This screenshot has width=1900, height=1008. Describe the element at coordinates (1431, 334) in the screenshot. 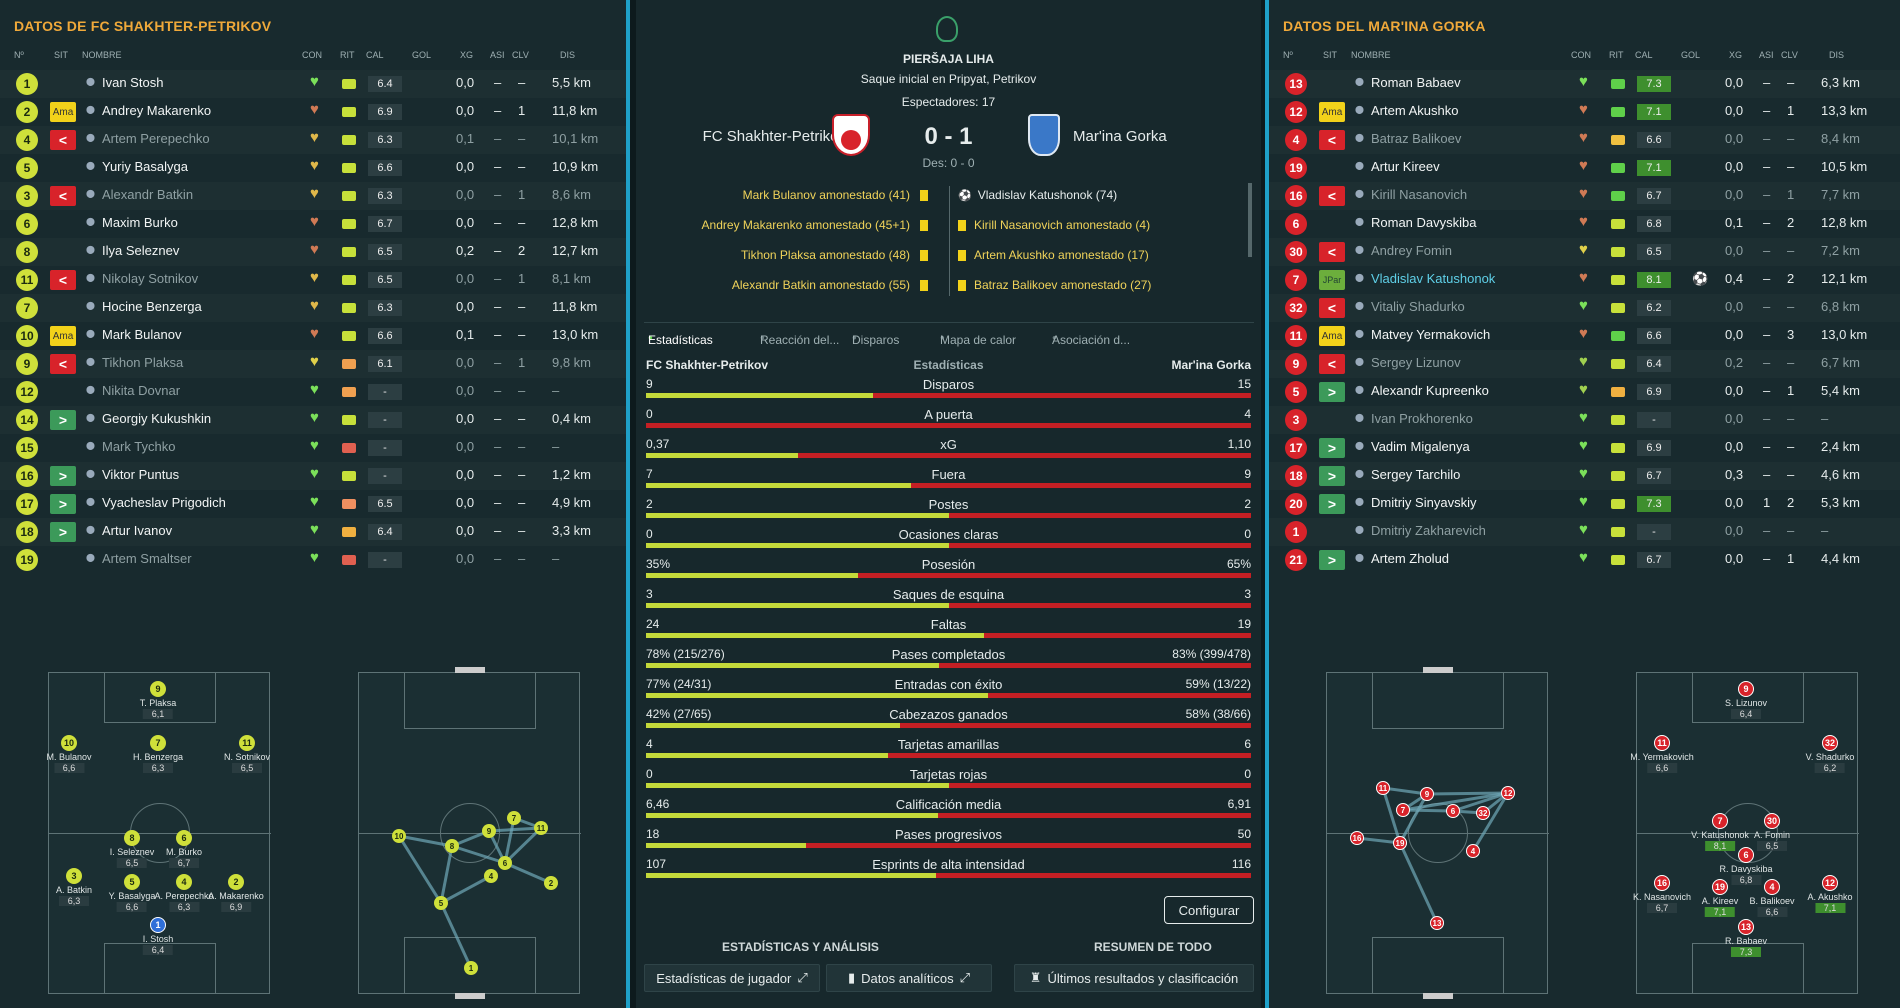

I see `player-name: Matvey Yermakovich` at that location.